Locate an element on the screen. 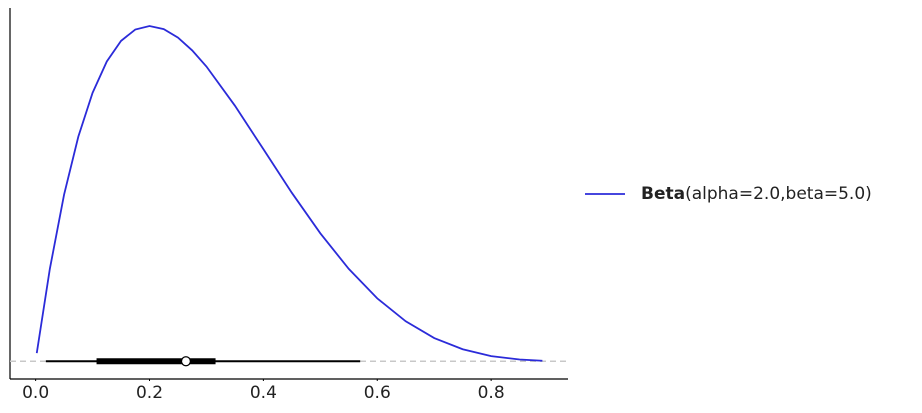 This screenshot has height=413, width=922. x-tick-label: 0.8 is located at coordinates (491, 393).